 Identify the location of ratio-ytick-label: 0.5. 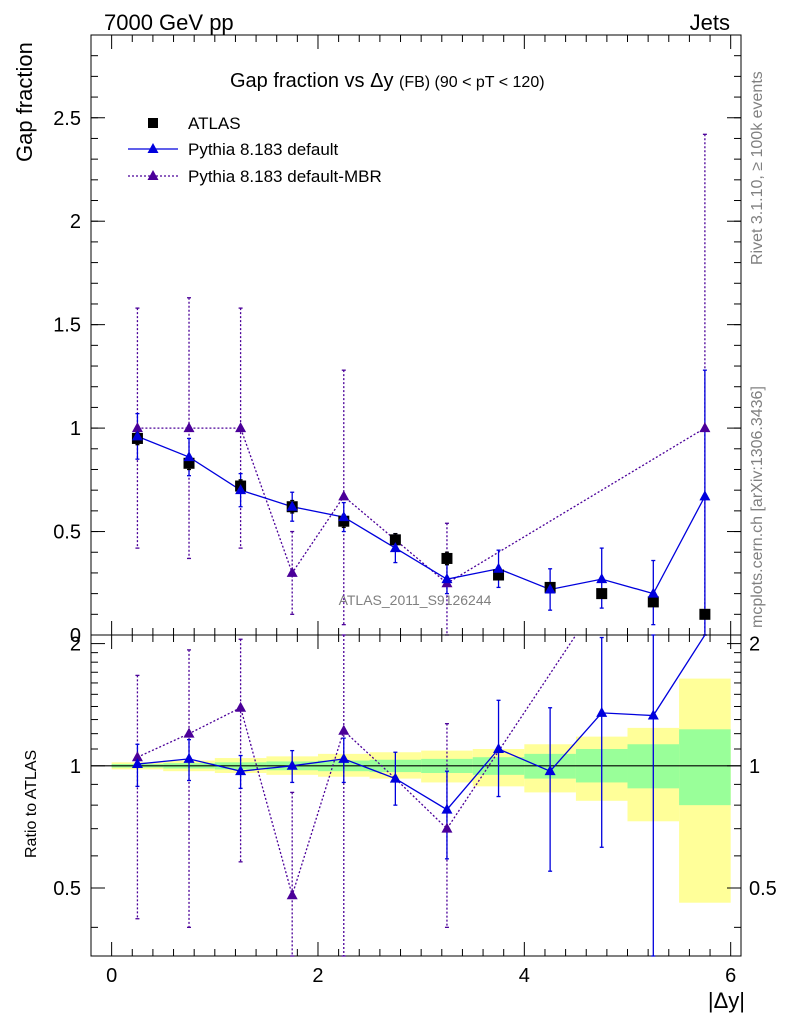
(67, 889).